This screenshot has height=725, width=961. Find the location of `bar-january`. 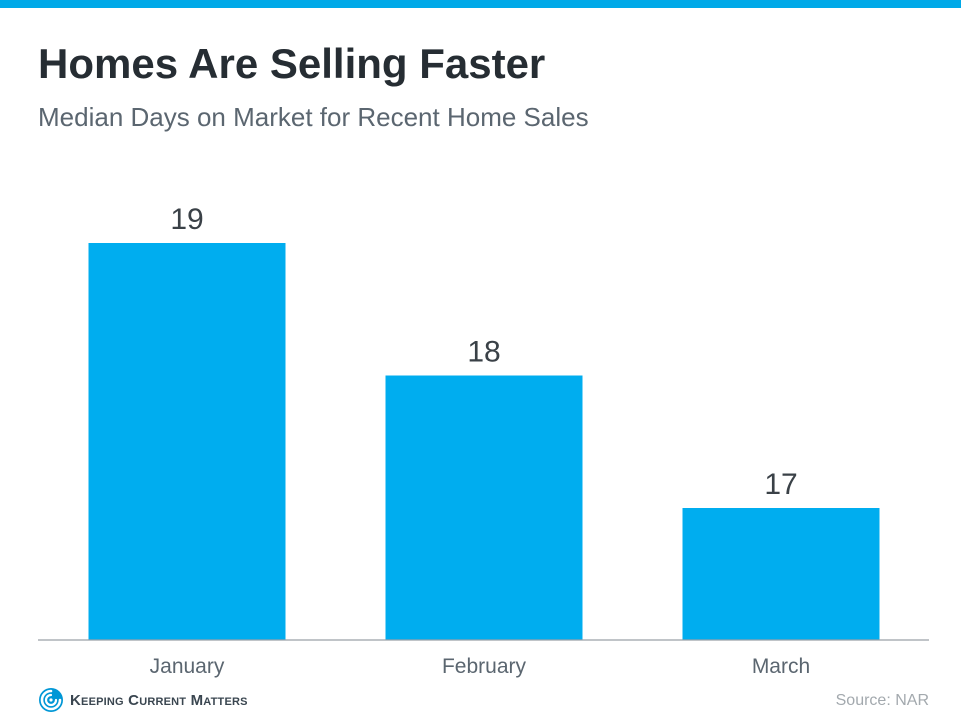

bar-january is located at coordinates (187, 441).